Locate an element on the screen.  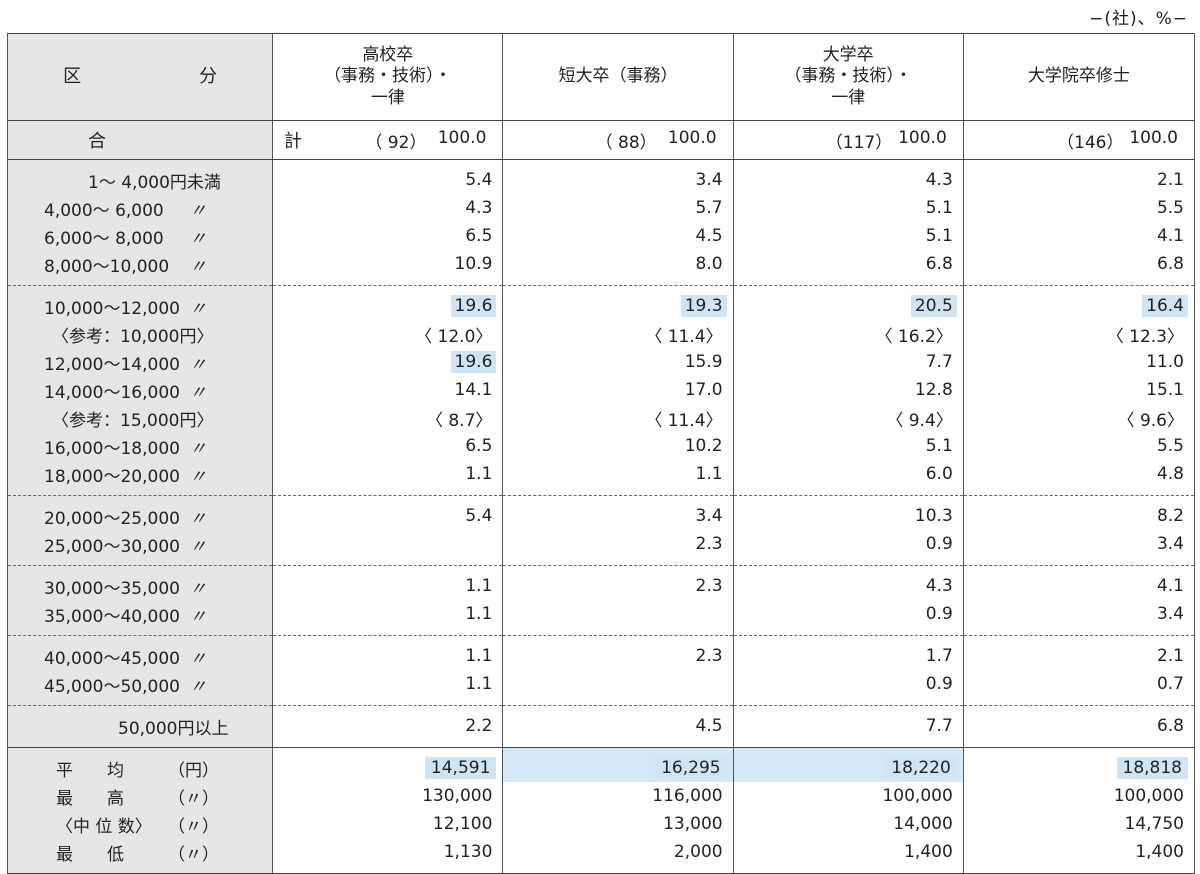
table-row: 8,000〜10,000 〃 10.9 8.0 6.8 6.8 is located at coordinates (601, 268).